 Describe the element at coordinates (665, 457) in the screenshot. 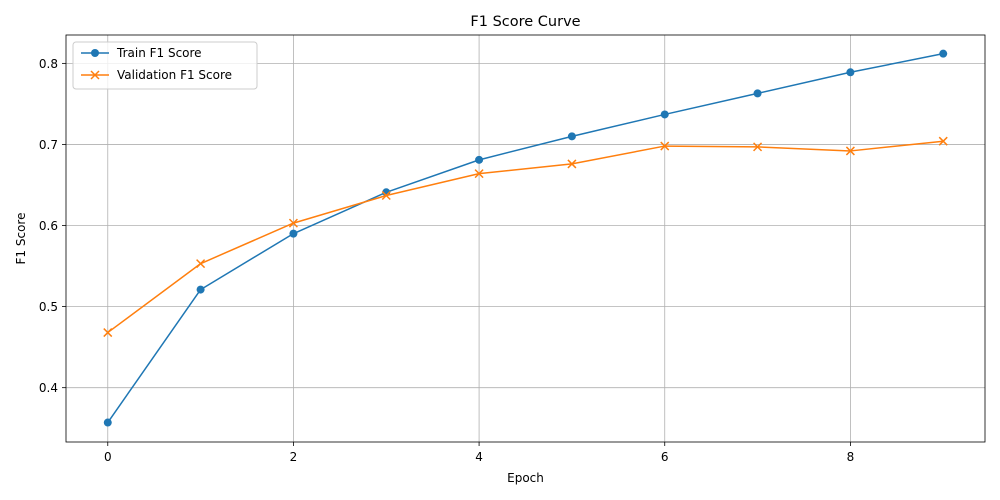

I see `x-tick-label: 6` at that location.